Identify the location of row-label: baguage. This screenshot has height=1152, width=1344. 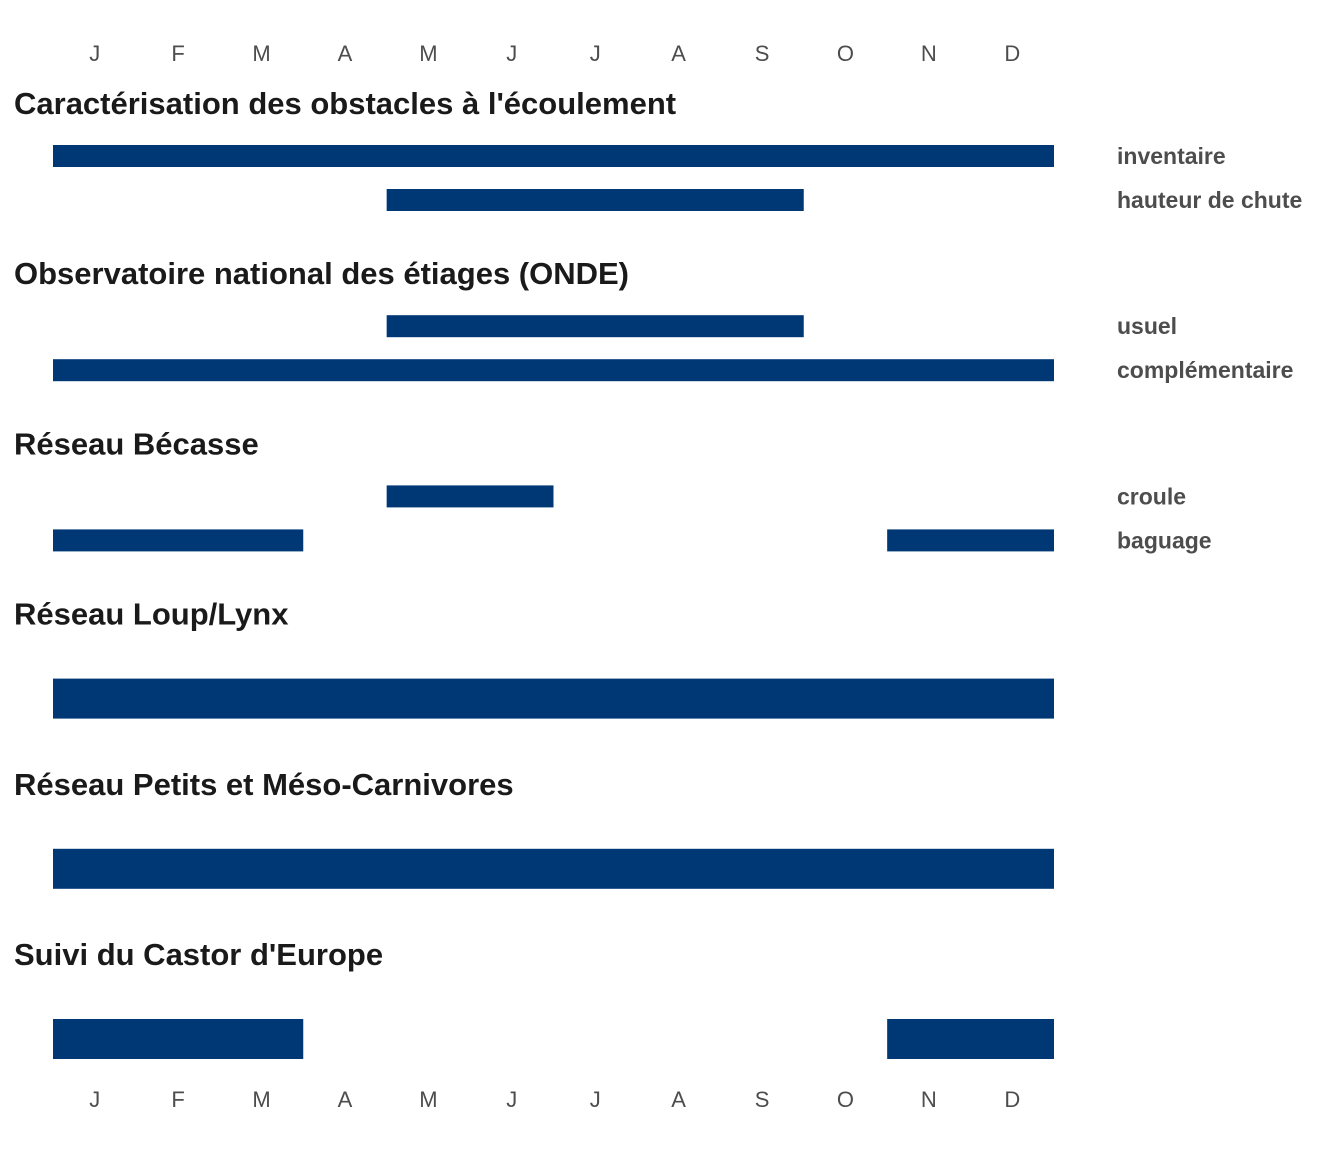
(1164, 540).